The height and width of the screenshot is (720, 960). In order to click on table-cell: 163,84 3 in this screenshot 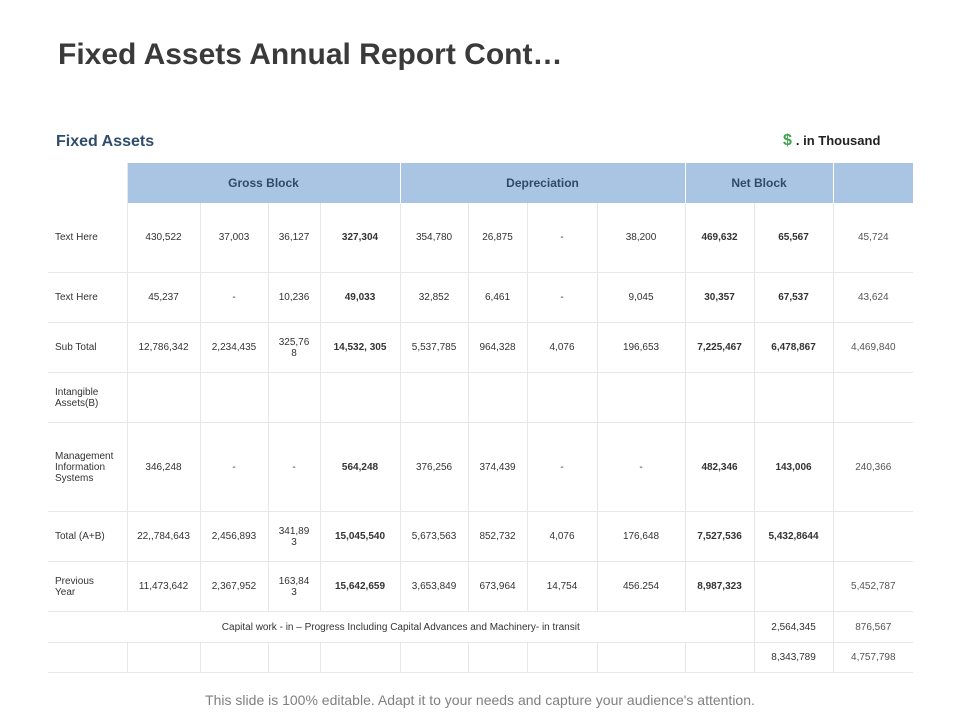, I will do `click(294, 586)`.